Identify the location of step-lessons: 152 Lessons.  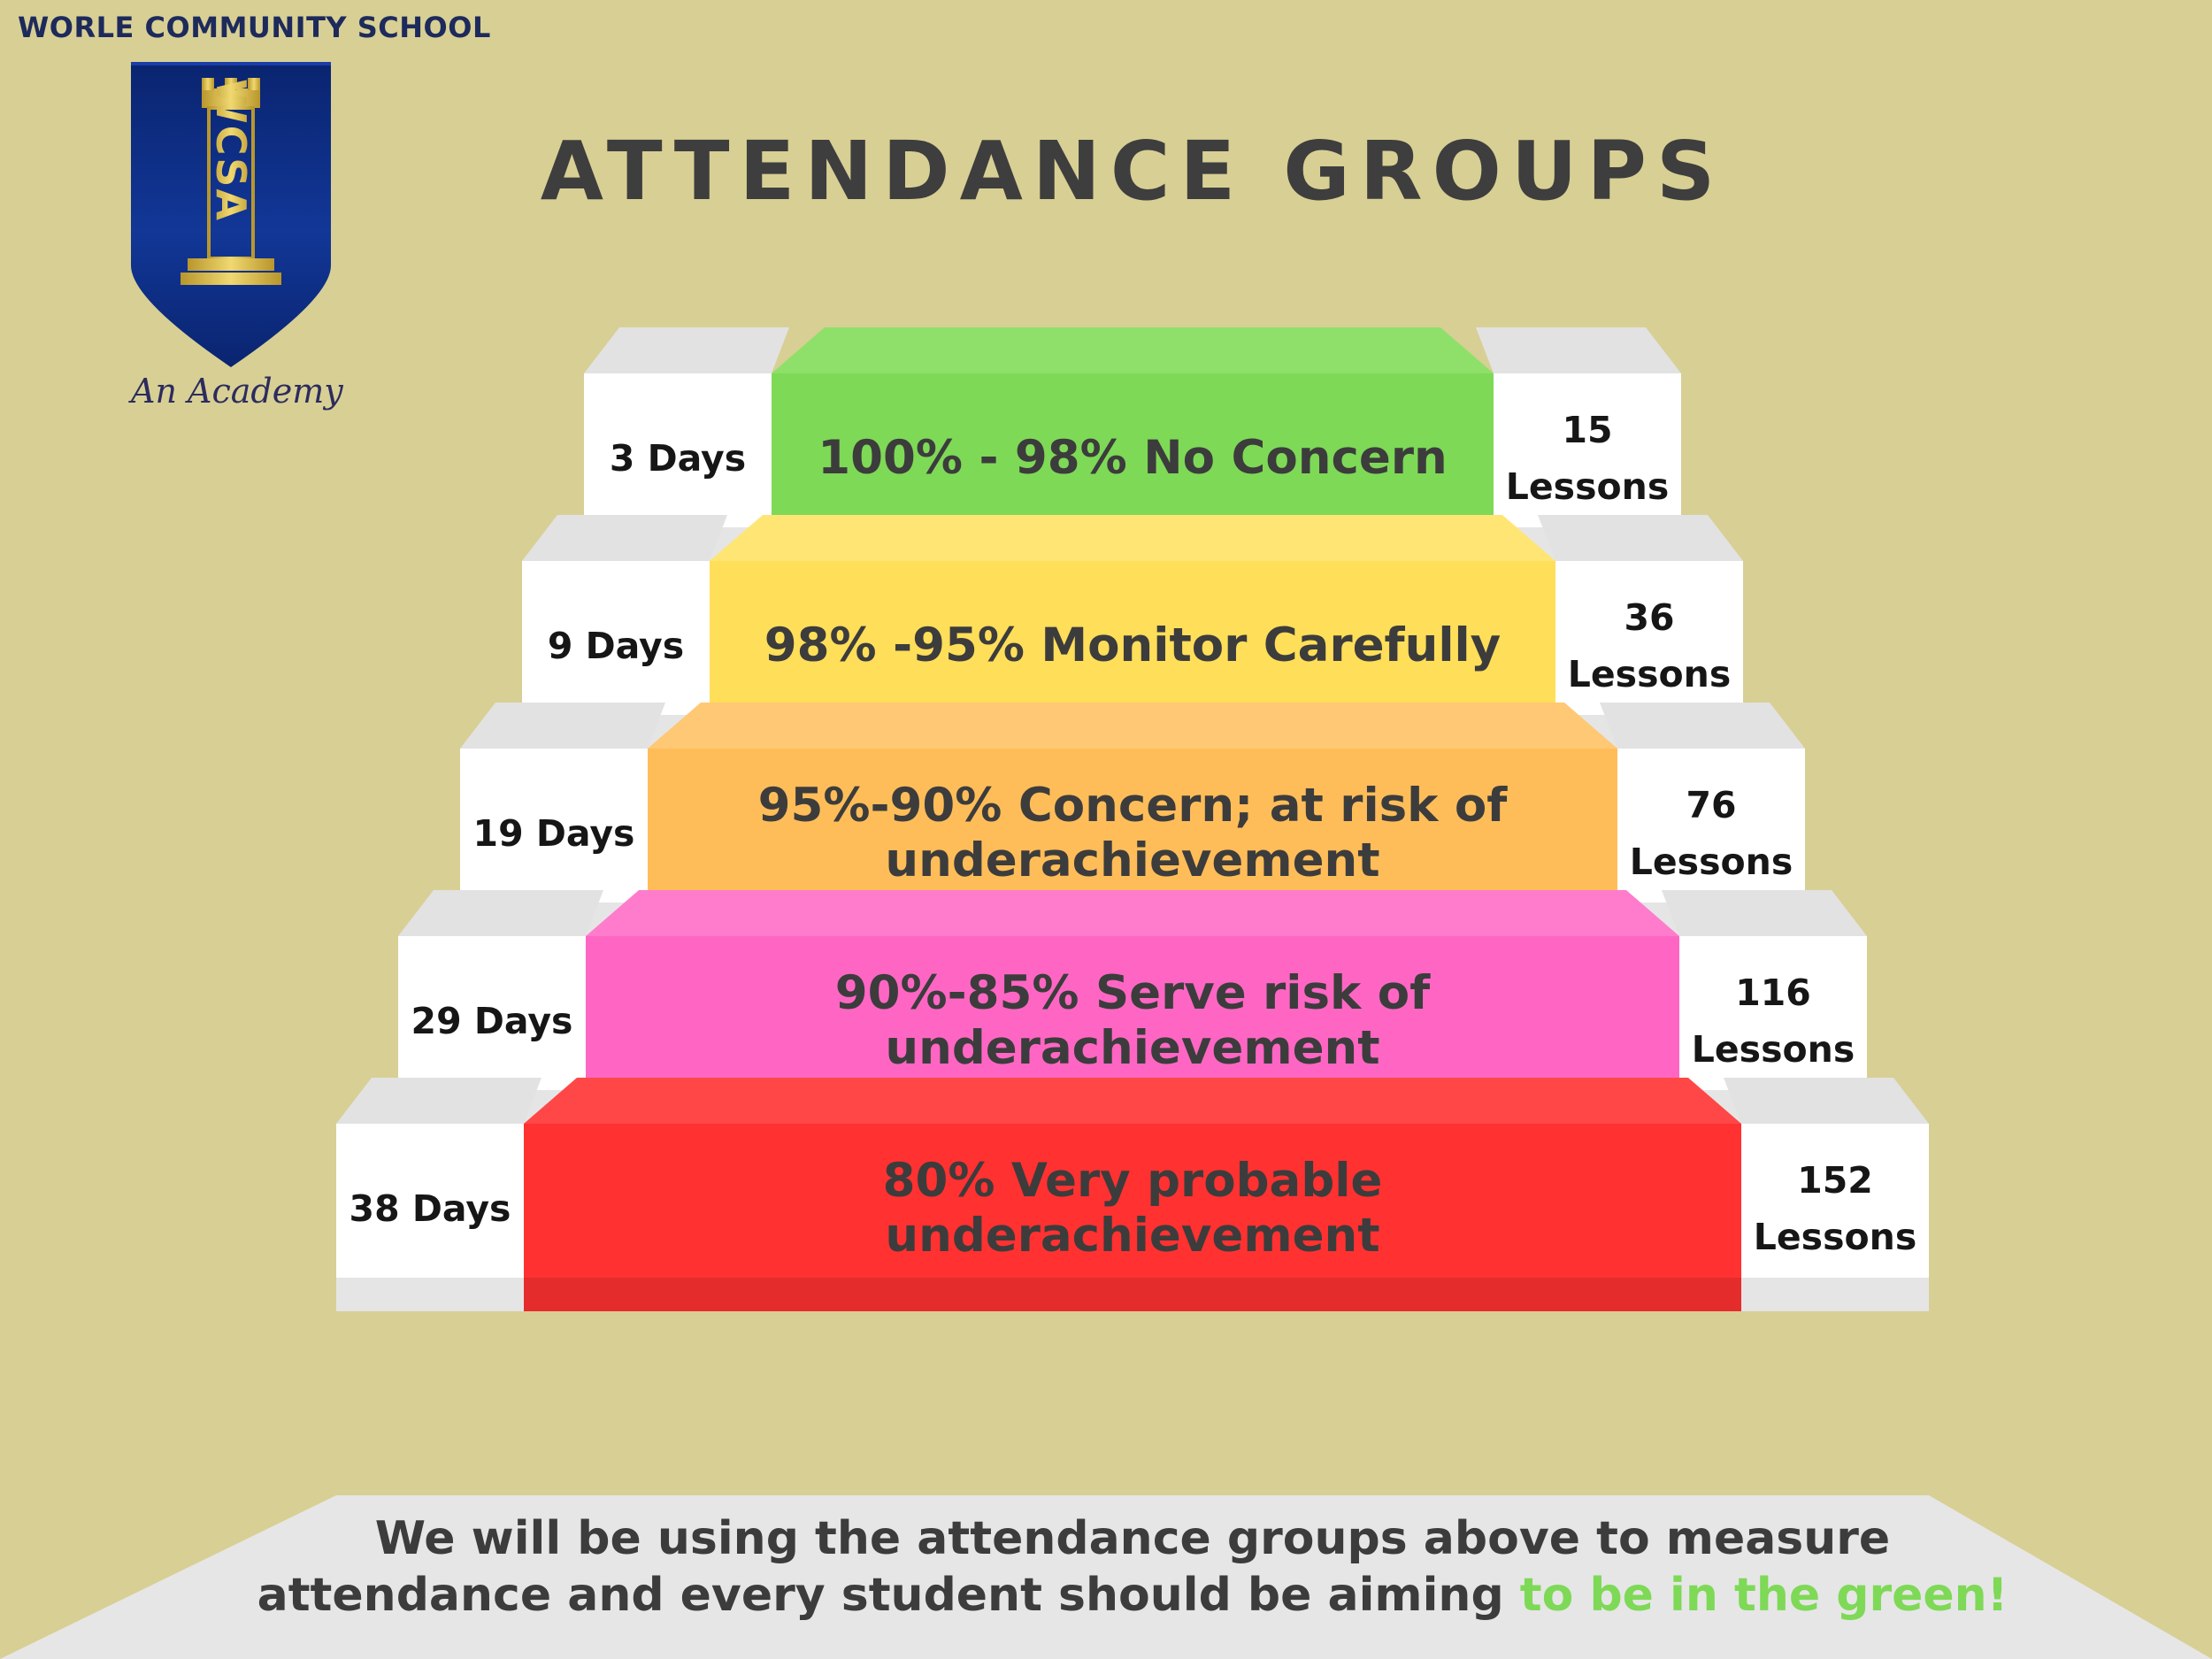
(1835, 1209).